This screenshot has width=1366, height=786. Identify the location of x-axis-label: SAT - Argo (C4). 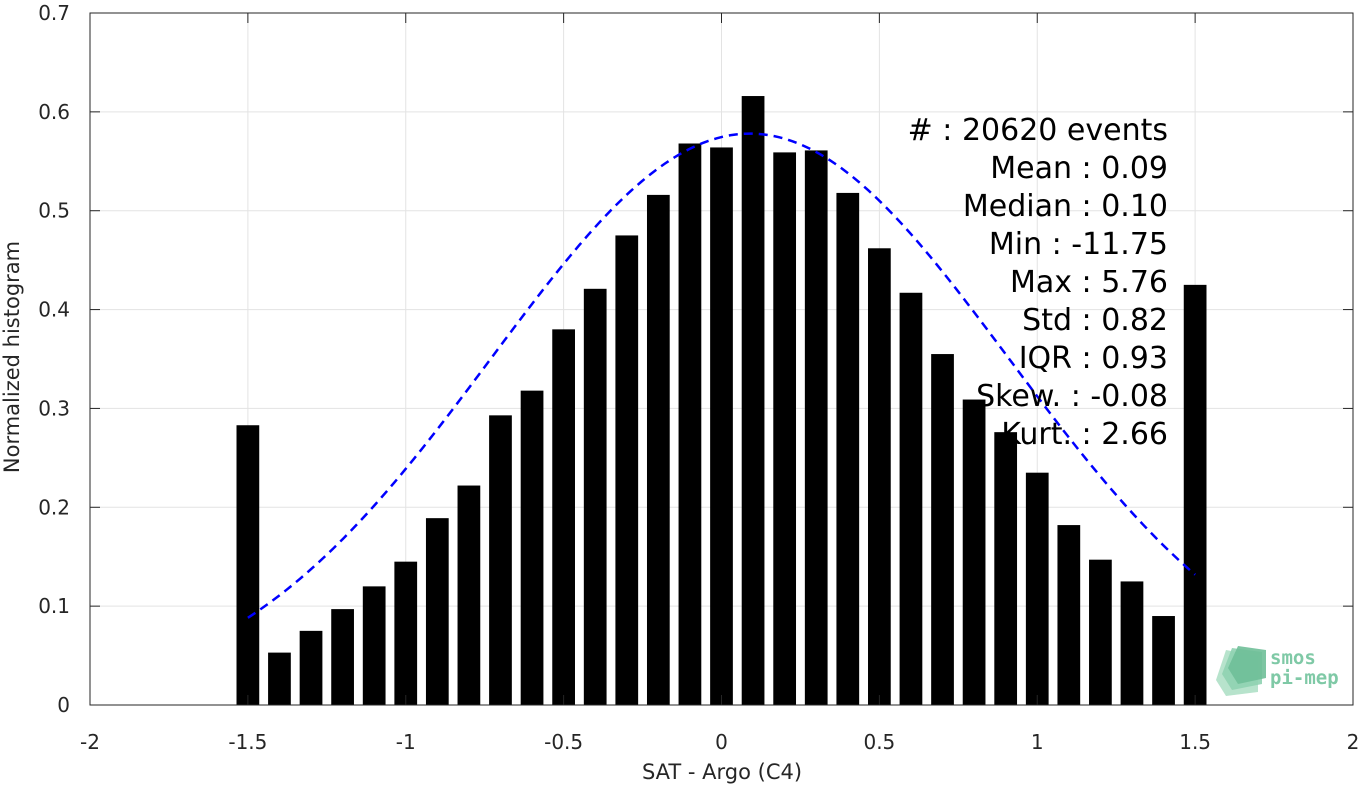
(722, 772).